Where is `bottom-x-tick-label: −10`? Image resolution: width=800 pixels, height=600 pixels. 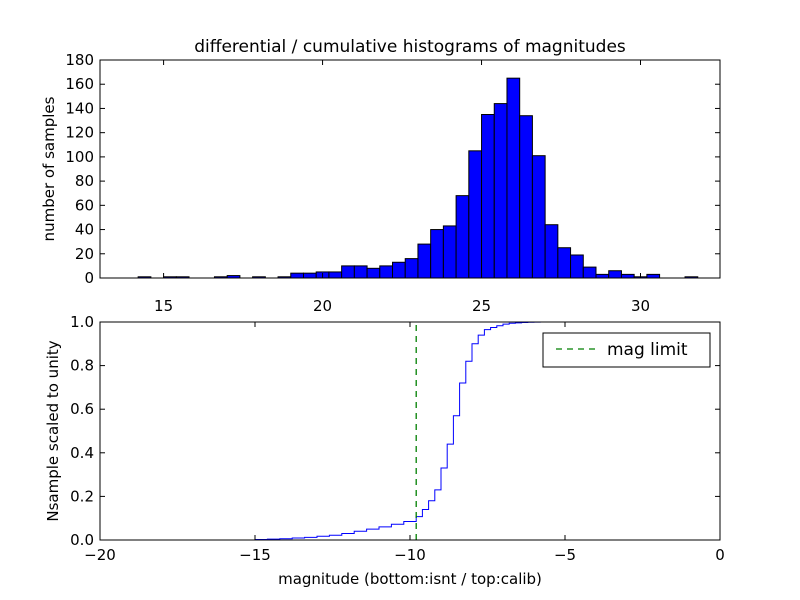
bottom-x-tick-label: −10 is located at coordinates (410, 555).